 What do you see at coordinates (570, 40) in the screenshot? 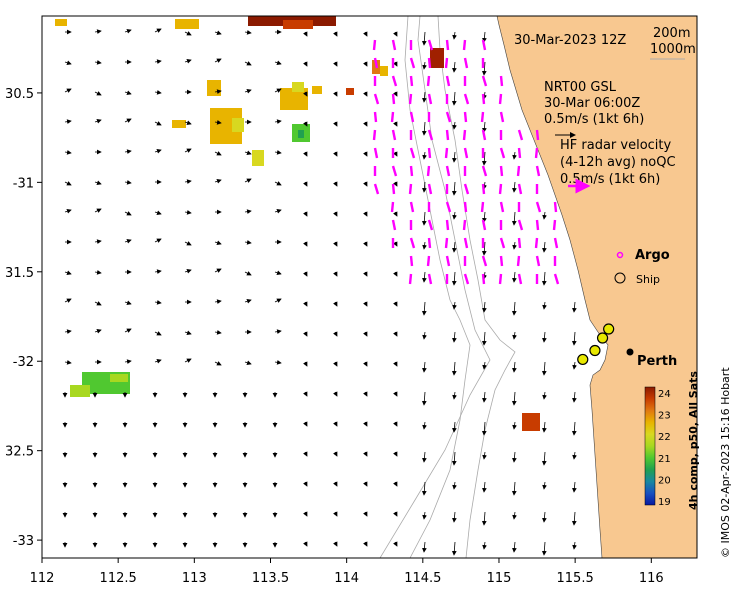
I see `date-label: 30-Mar-2023 12Z` at bounding box center [570, 40].